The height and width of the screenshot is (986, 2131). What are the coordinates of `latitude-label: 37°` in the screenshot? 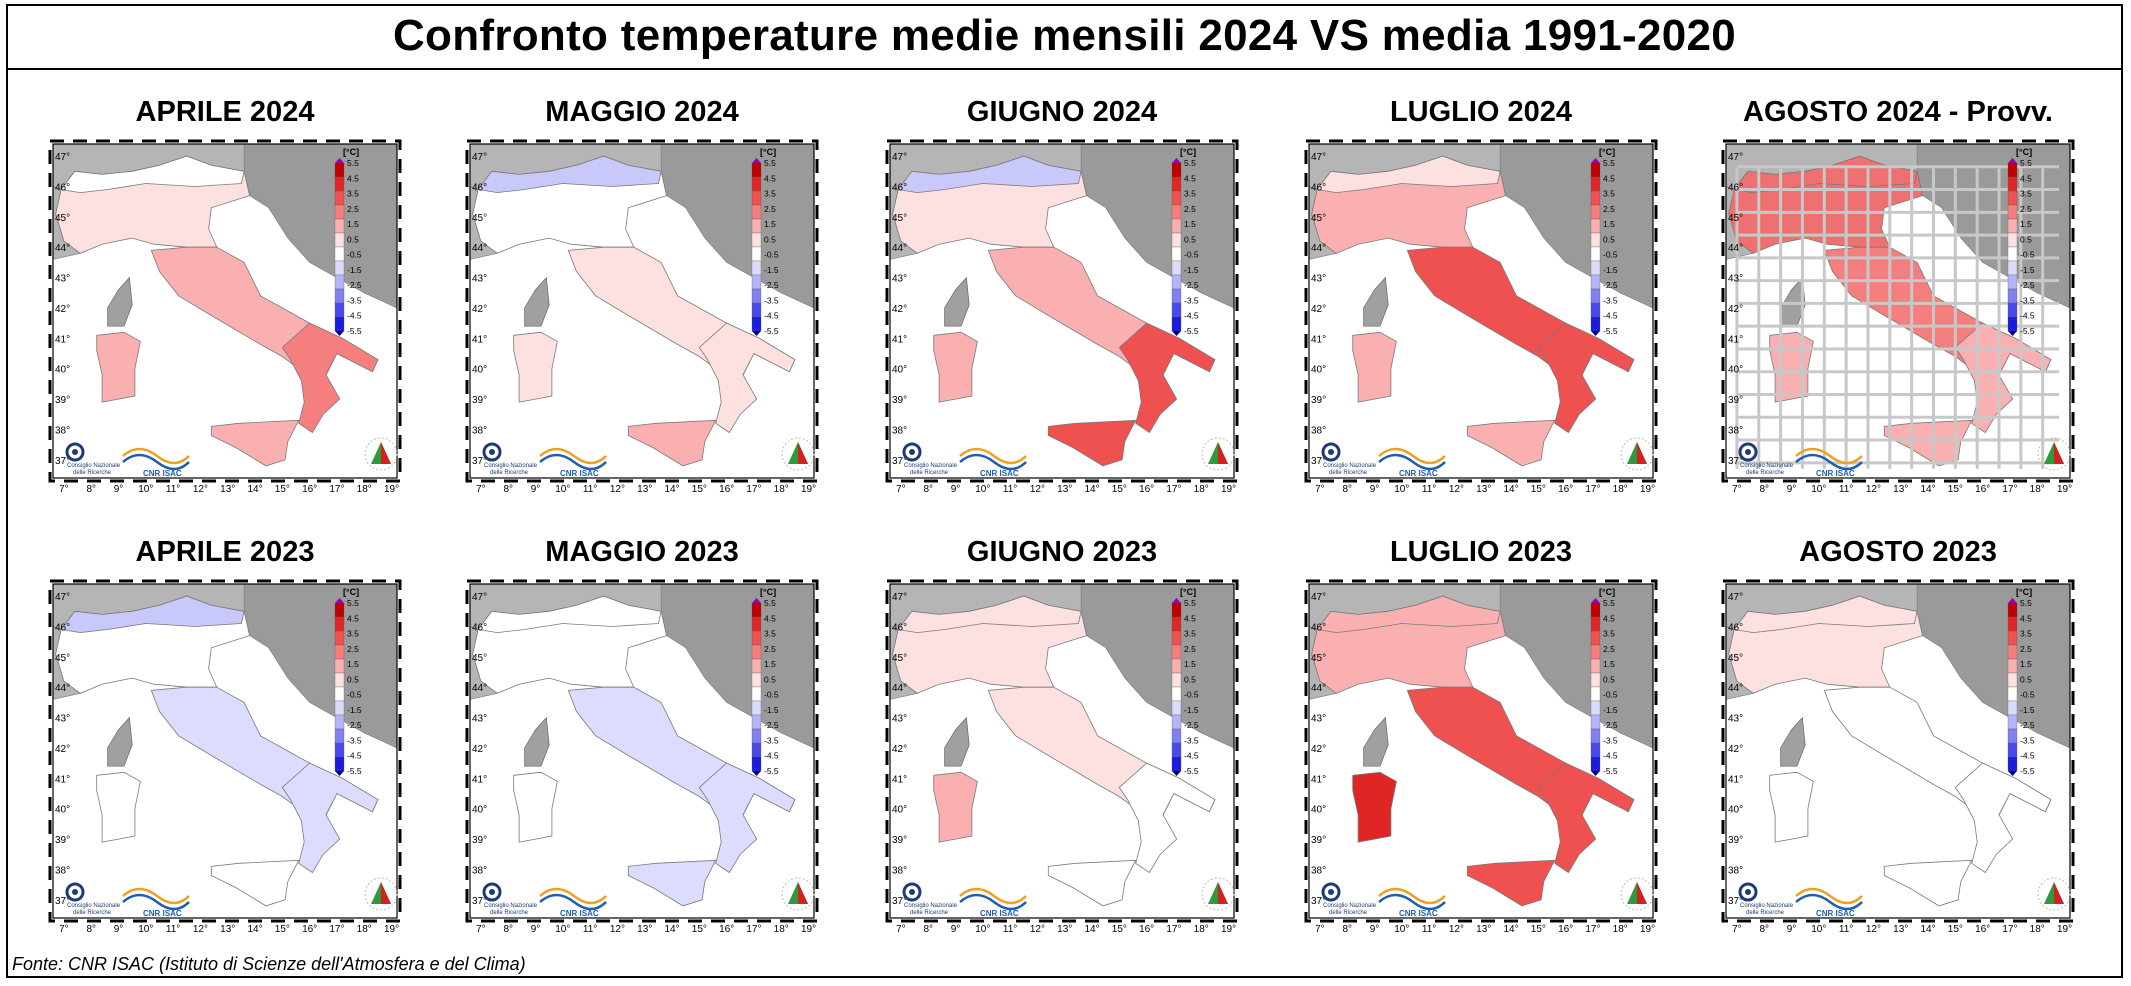 It's located at (899, 461).